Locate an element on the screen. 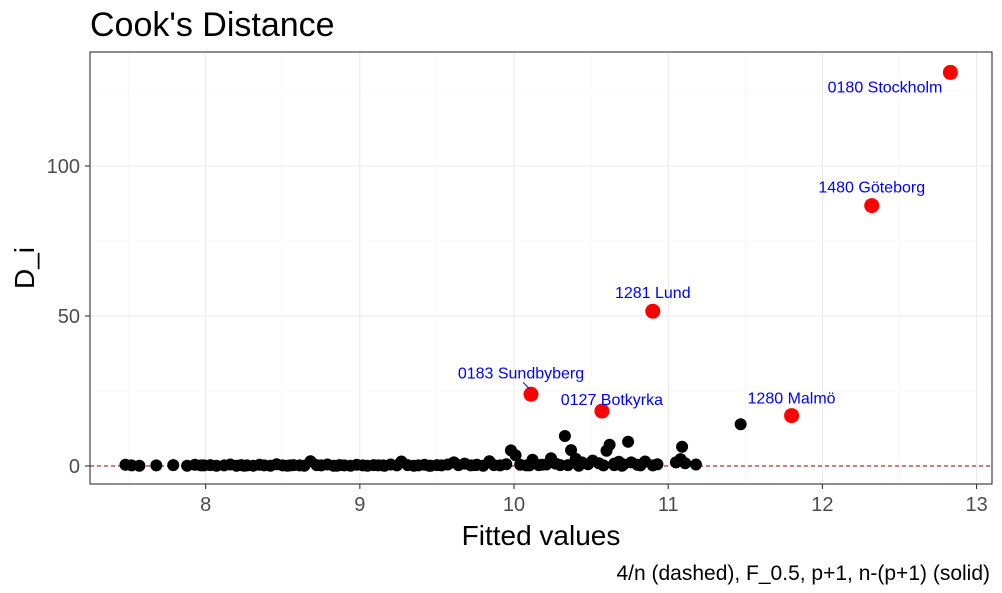  annotation-leader is located at coordinates (526, 385).